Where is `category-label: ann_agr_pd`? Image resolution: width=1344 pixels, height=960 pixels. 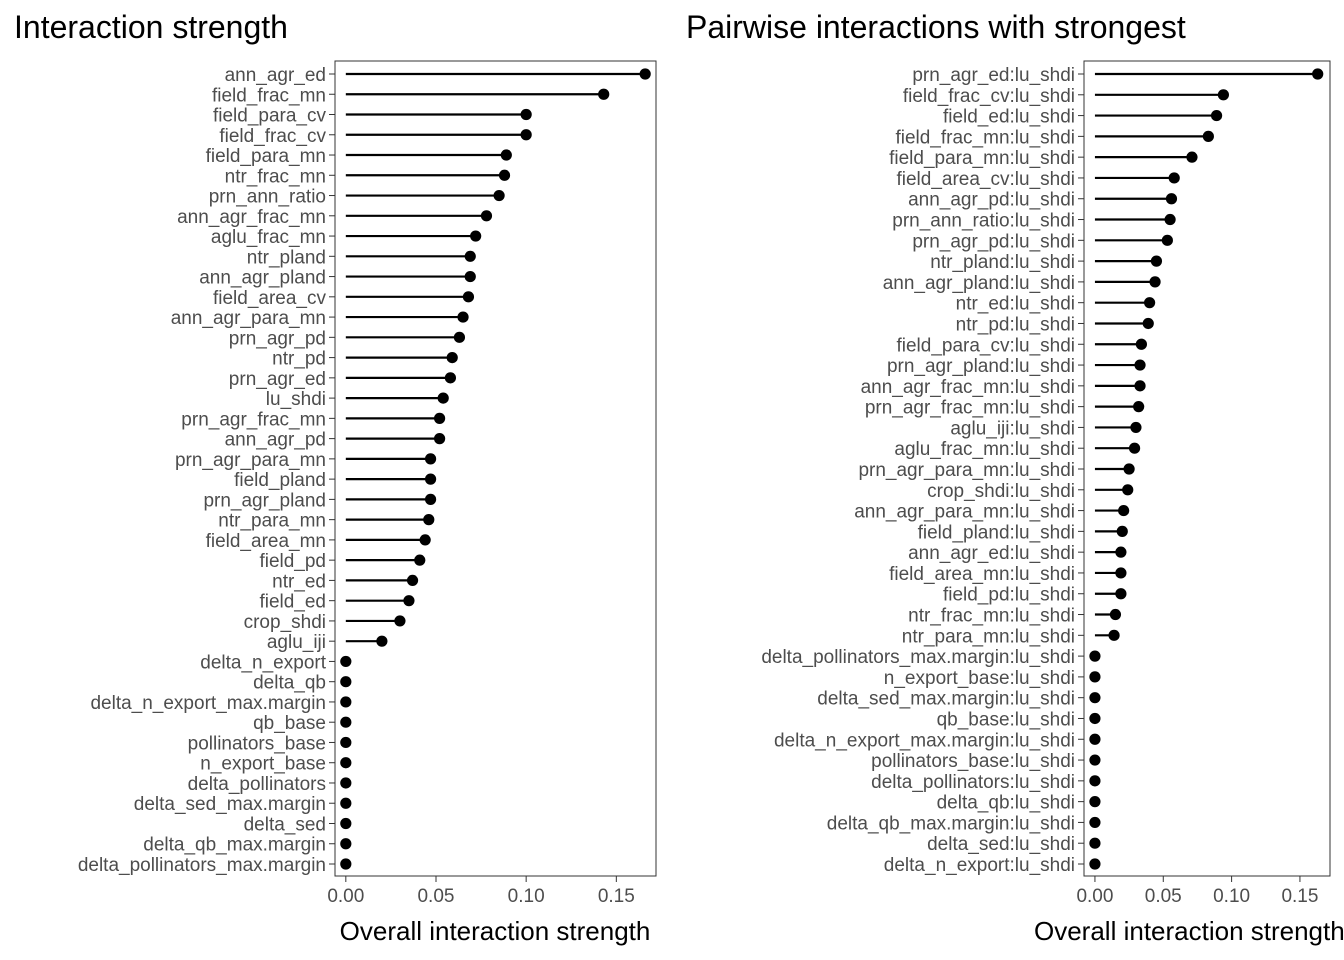 category-label: ann_agr_pd is located at coordinates (275, 440).